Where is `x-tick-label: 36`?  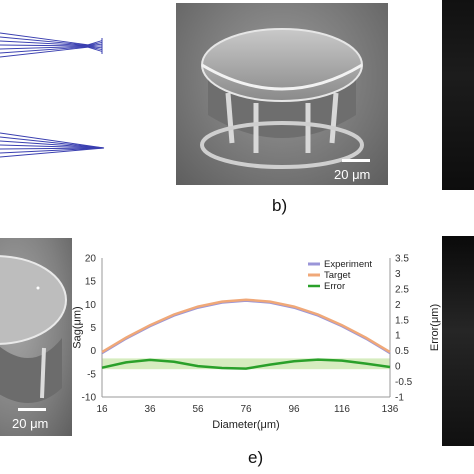 x-tick-label: 36 is located at coordinates (150, 409).